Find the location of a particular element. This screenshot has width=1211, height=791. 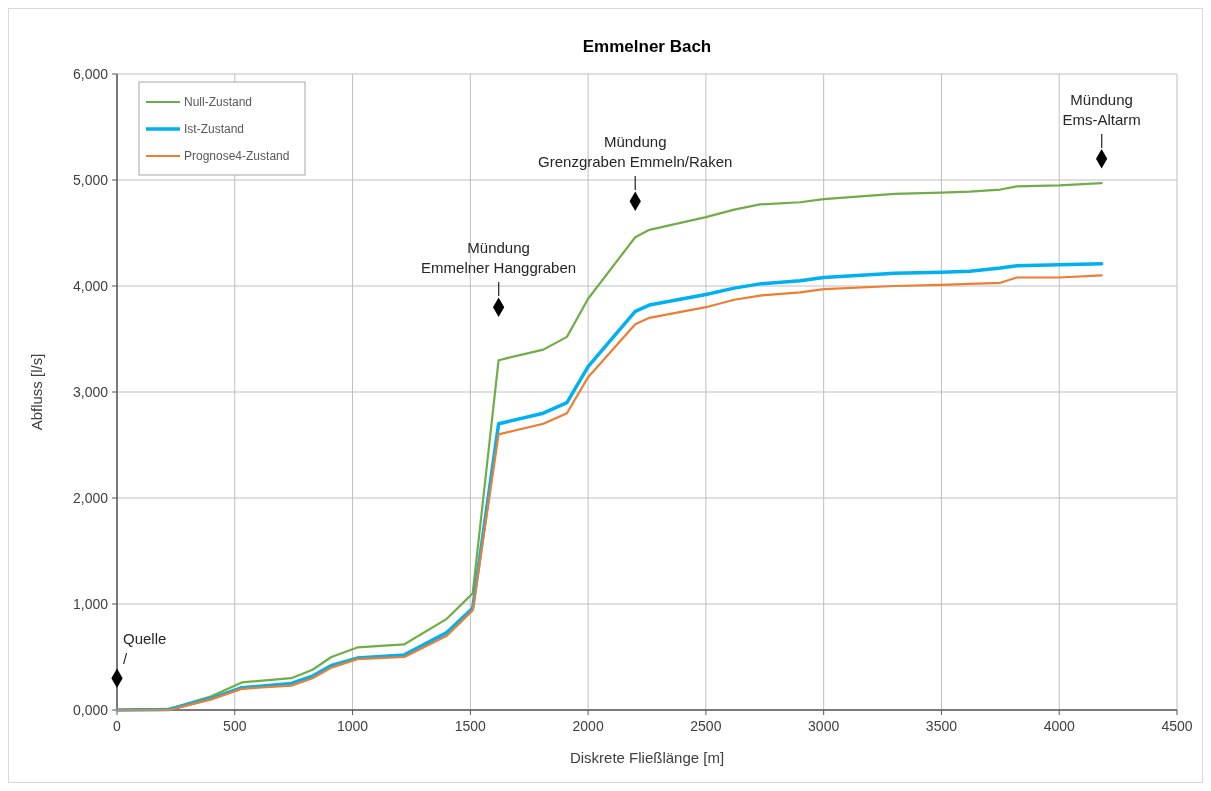

annotation: Mündung Grenzgraben Emmeln/Raken | is located at coordinates (635, 162).